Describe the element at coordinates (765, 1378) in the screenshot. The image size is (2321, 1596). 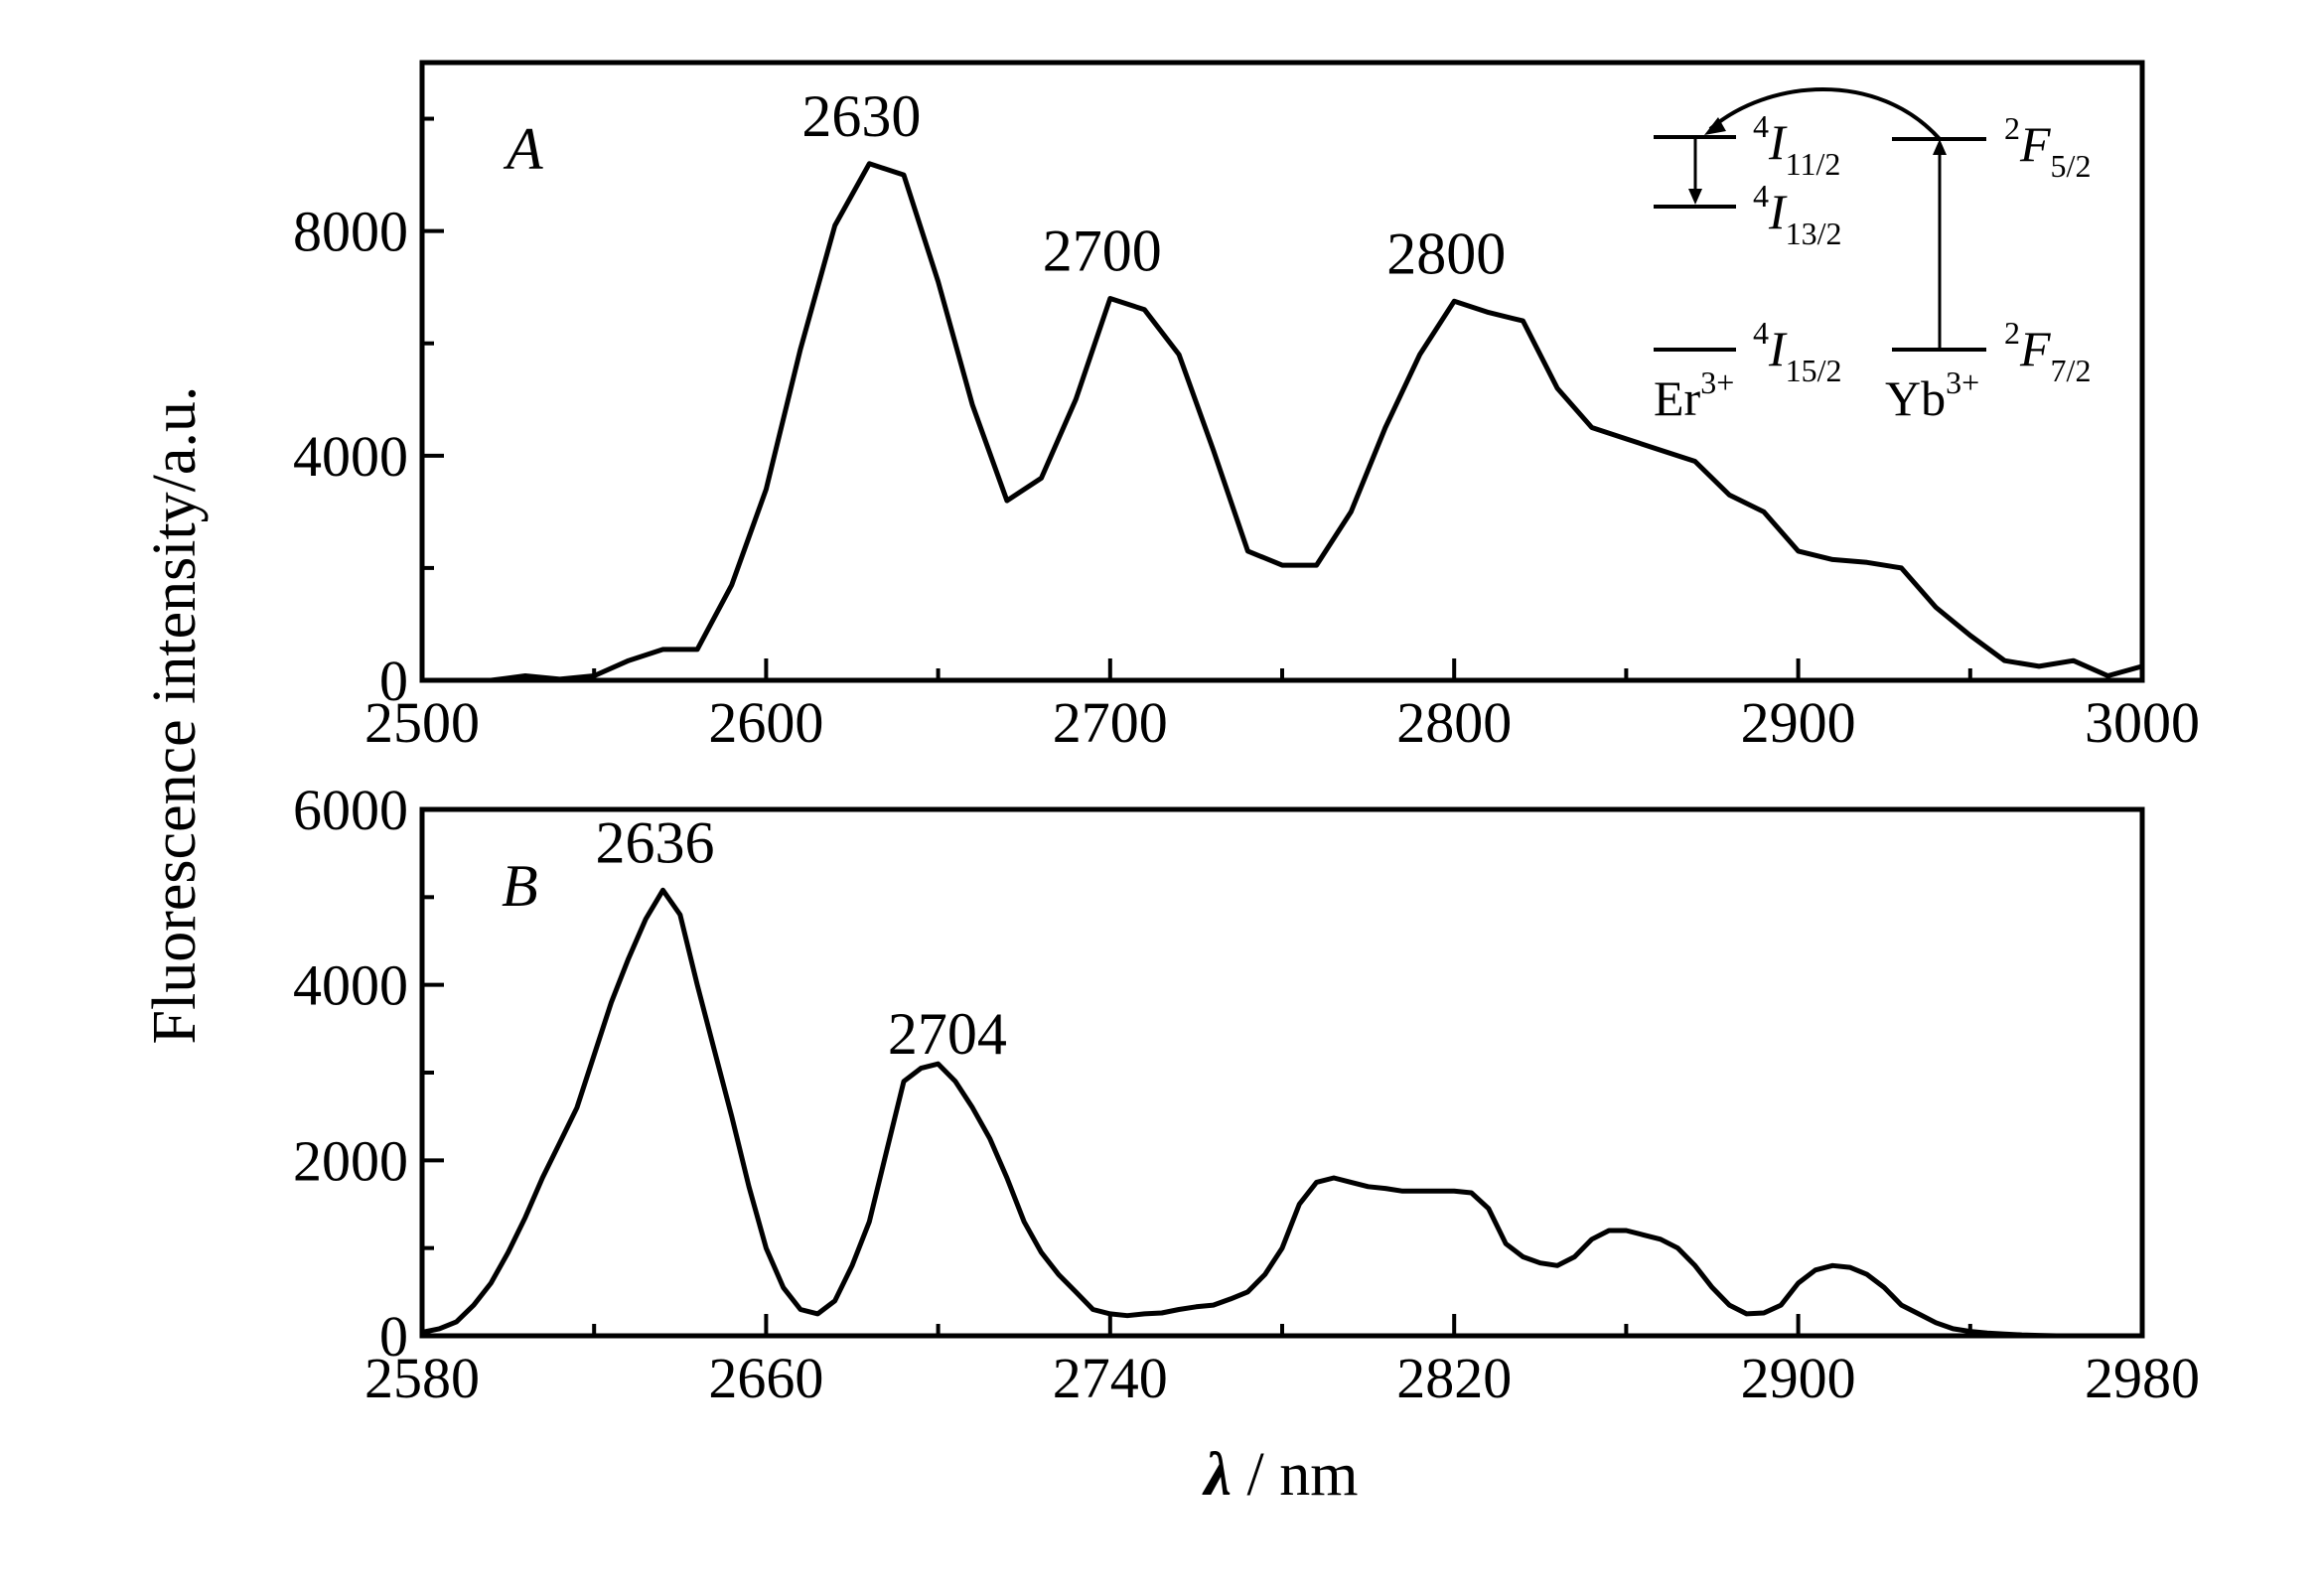
I see `x-tick-label: 2660` at that location.